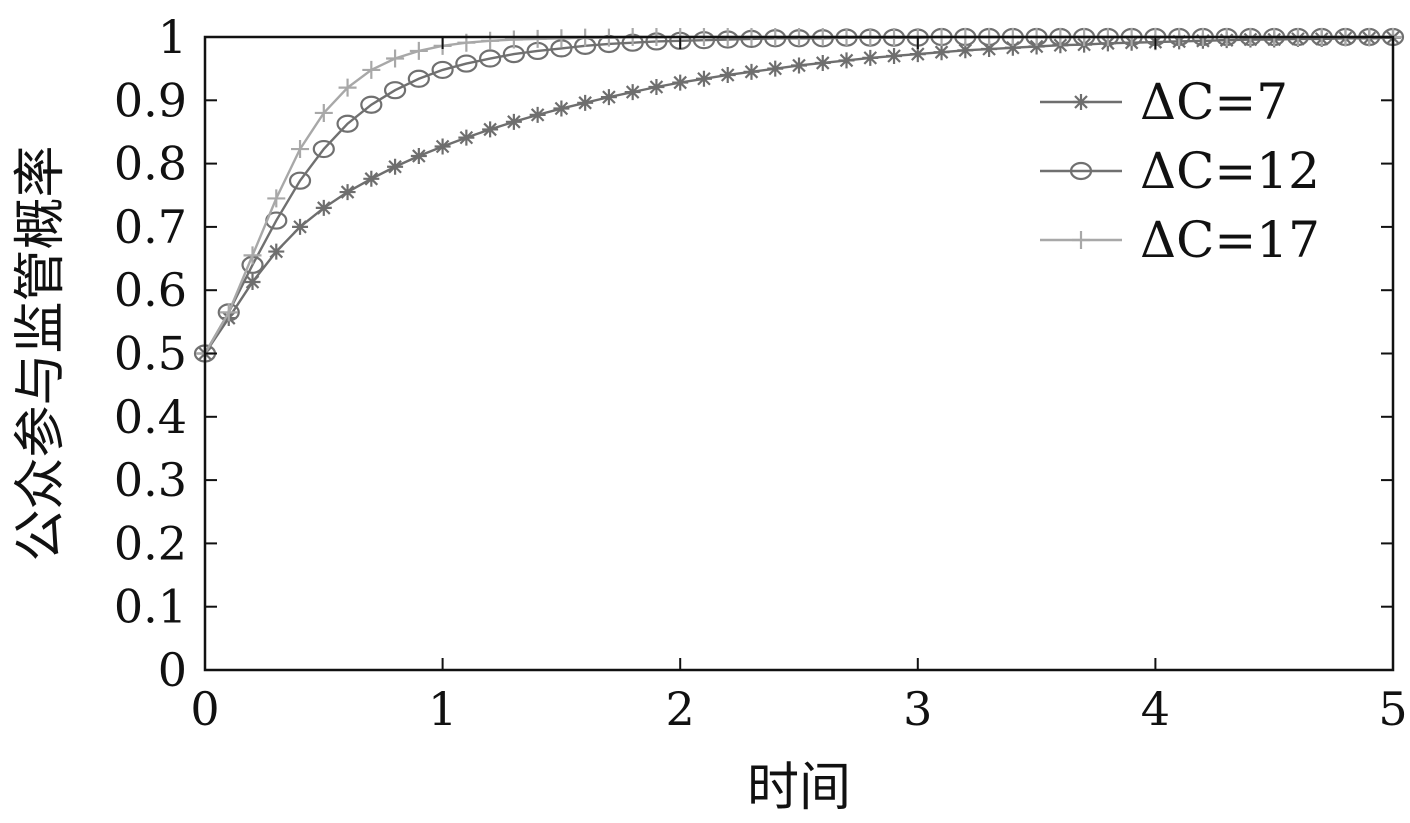 Image resolution: width=1410 pixels, height=823 pixels. Describe the element at coordinates (917, 709) in the screenshot. I see `x-tick-label: 3` at that location.